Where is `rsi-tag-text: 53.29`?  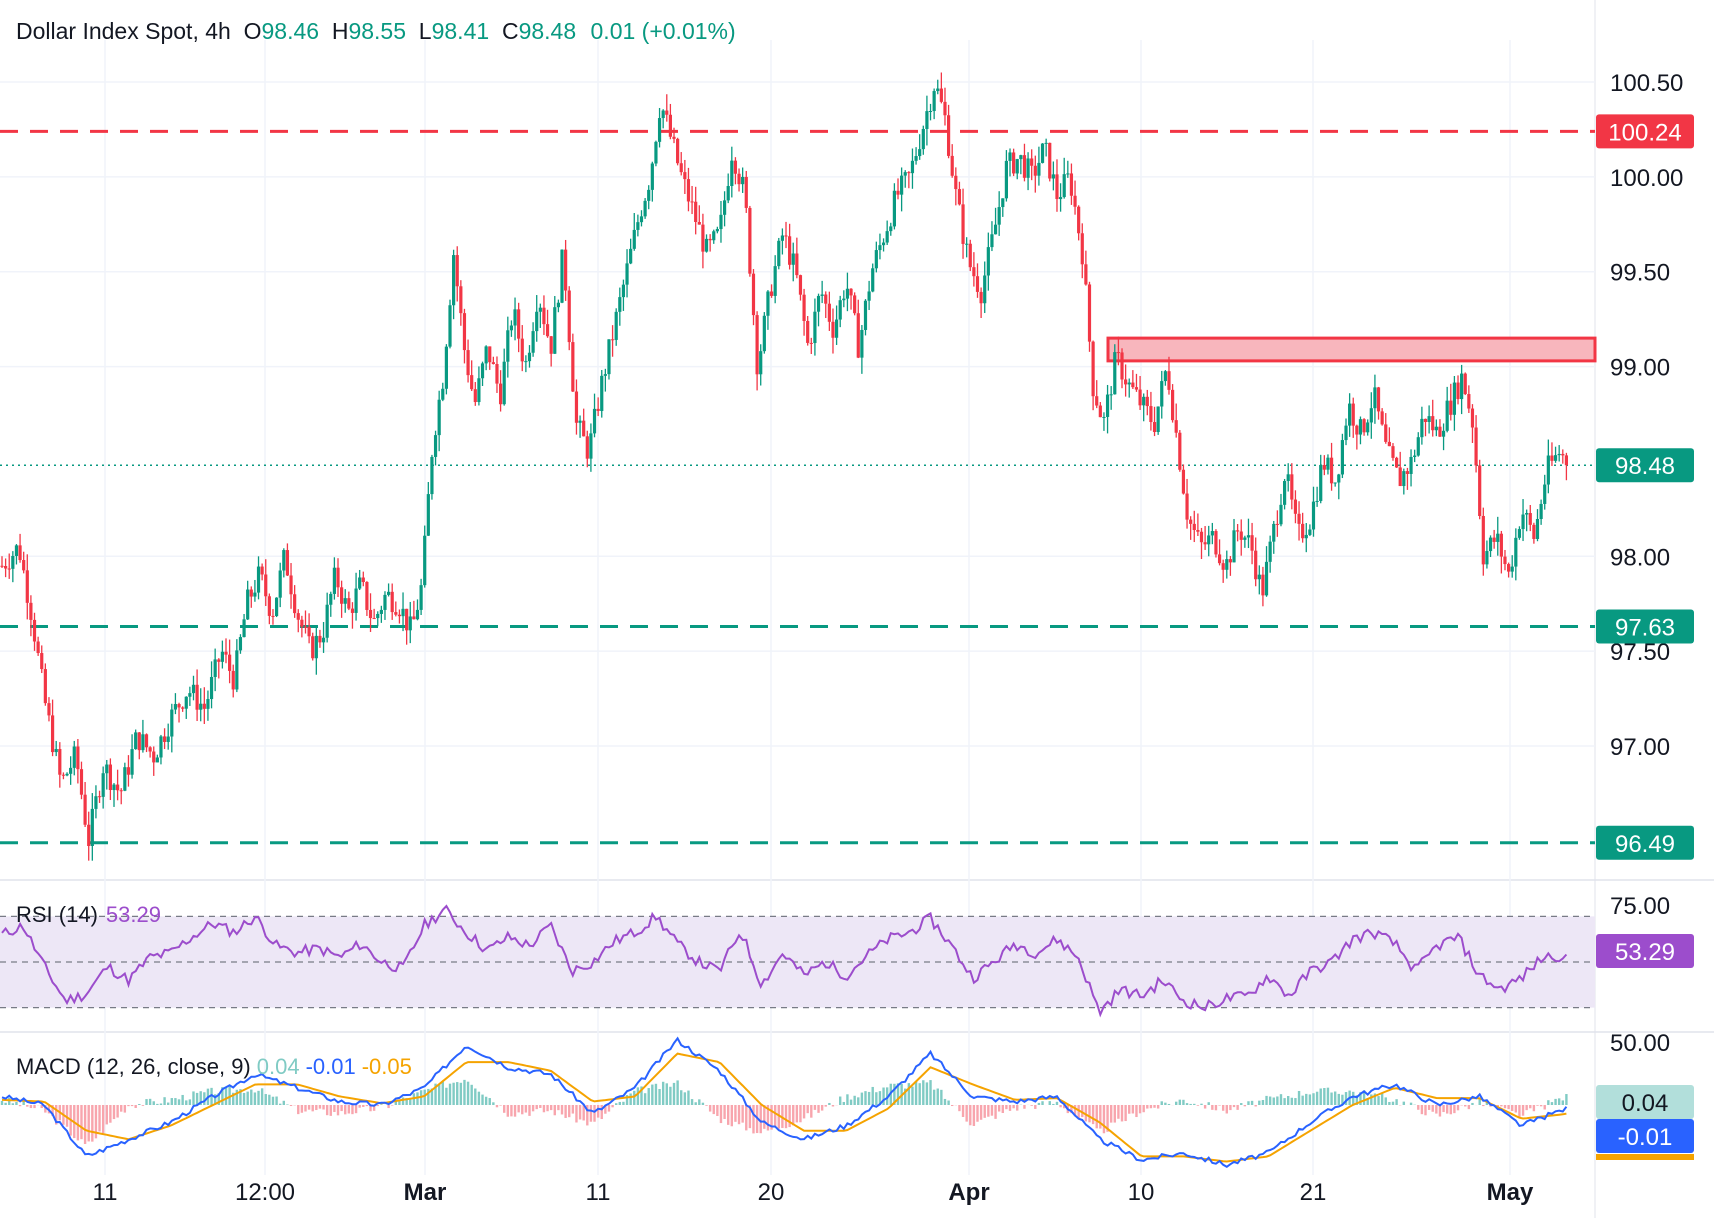
rsi-tag-text: 53.29 is located at coordinates (1645, 952).